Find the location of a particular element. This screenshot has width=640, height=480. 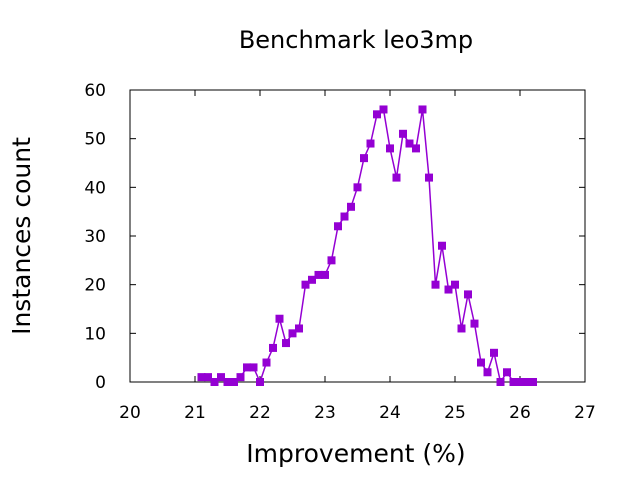

x-tick-label: 26 is located at coordinates (520, 413).